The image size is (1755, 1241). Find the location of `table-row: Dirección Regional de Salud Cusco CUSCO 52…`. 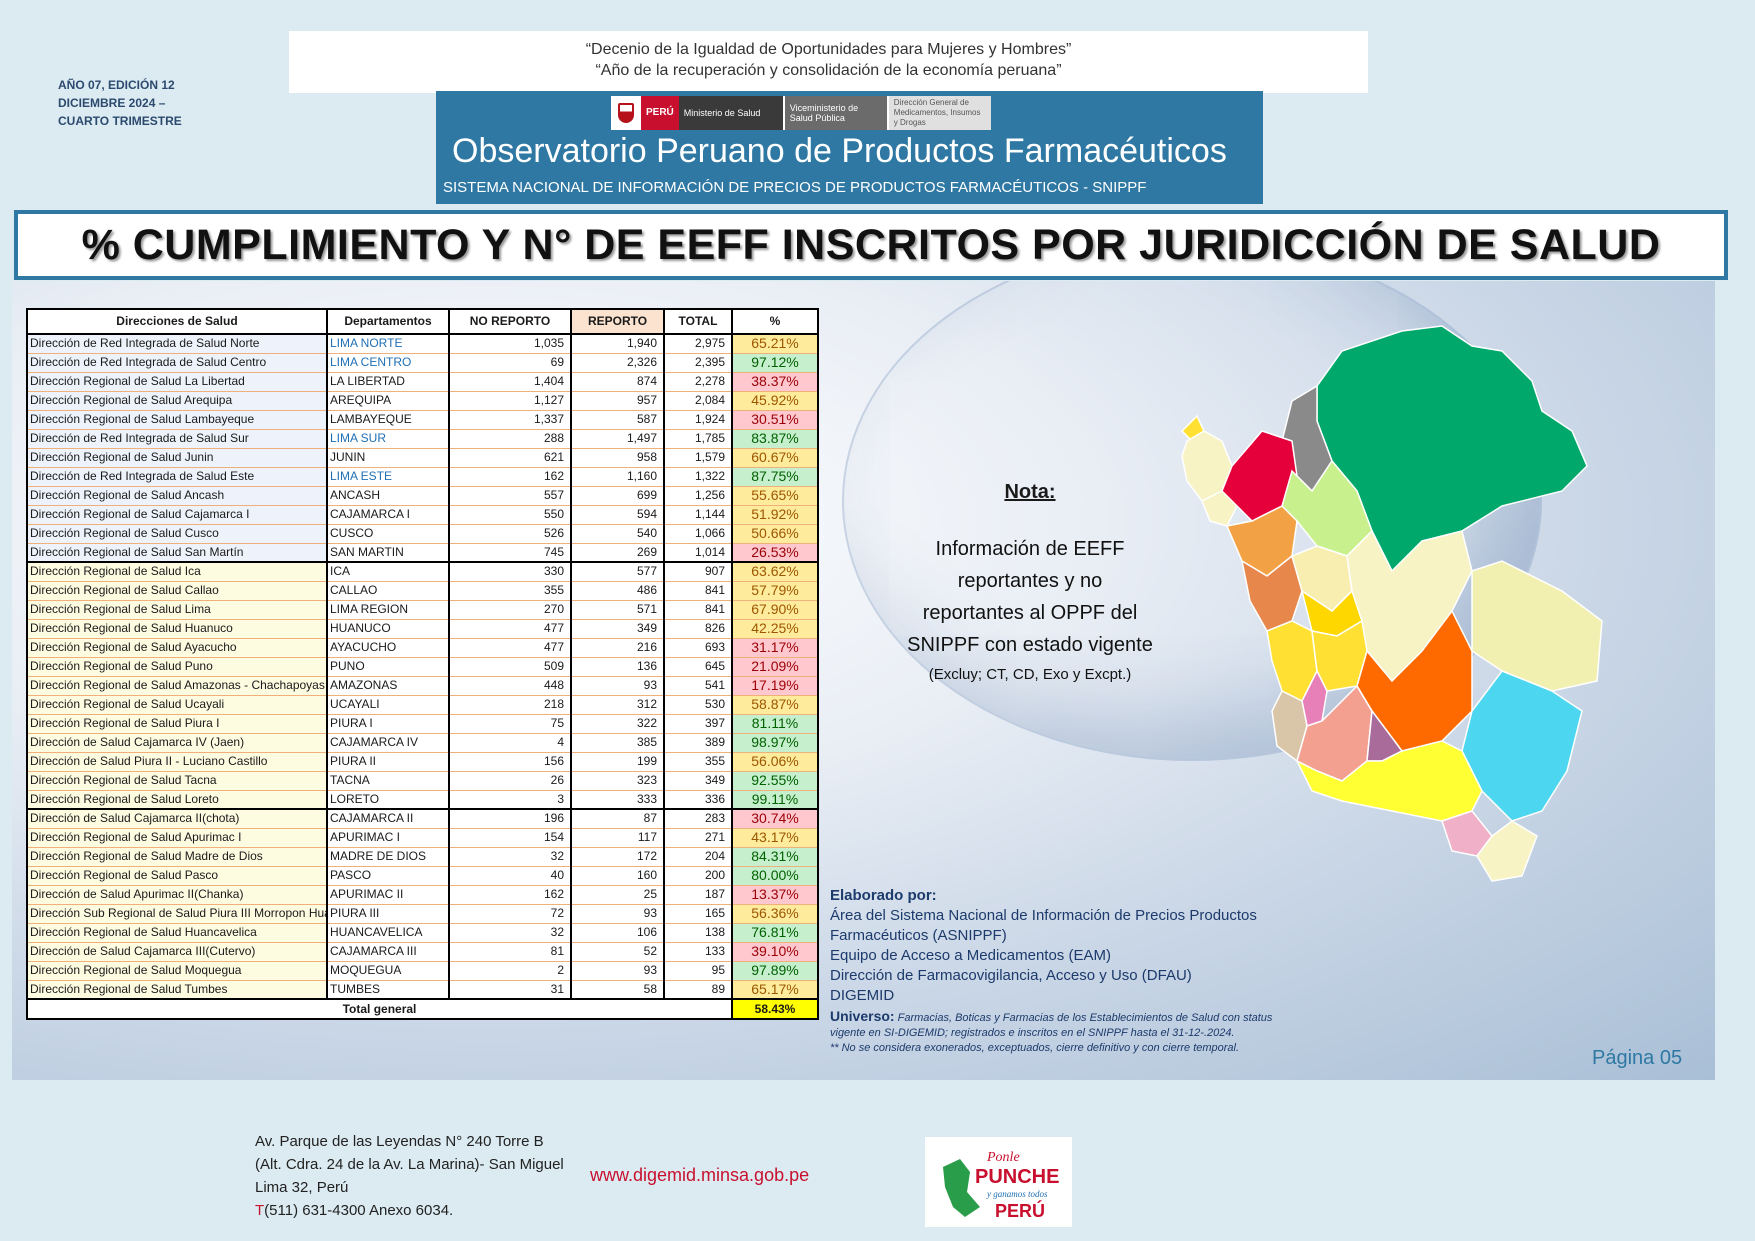

table-row: Dirección Regional de Salud Cusco CUSCO 52… is located at coordinates (422, 534).